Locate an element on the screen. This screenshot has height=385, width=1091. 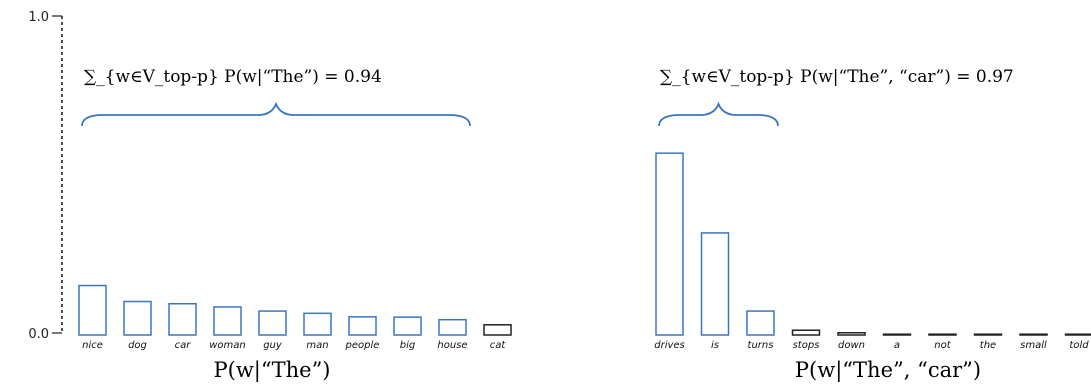
category-label-woman: woman is located at coordinates (227, 345).